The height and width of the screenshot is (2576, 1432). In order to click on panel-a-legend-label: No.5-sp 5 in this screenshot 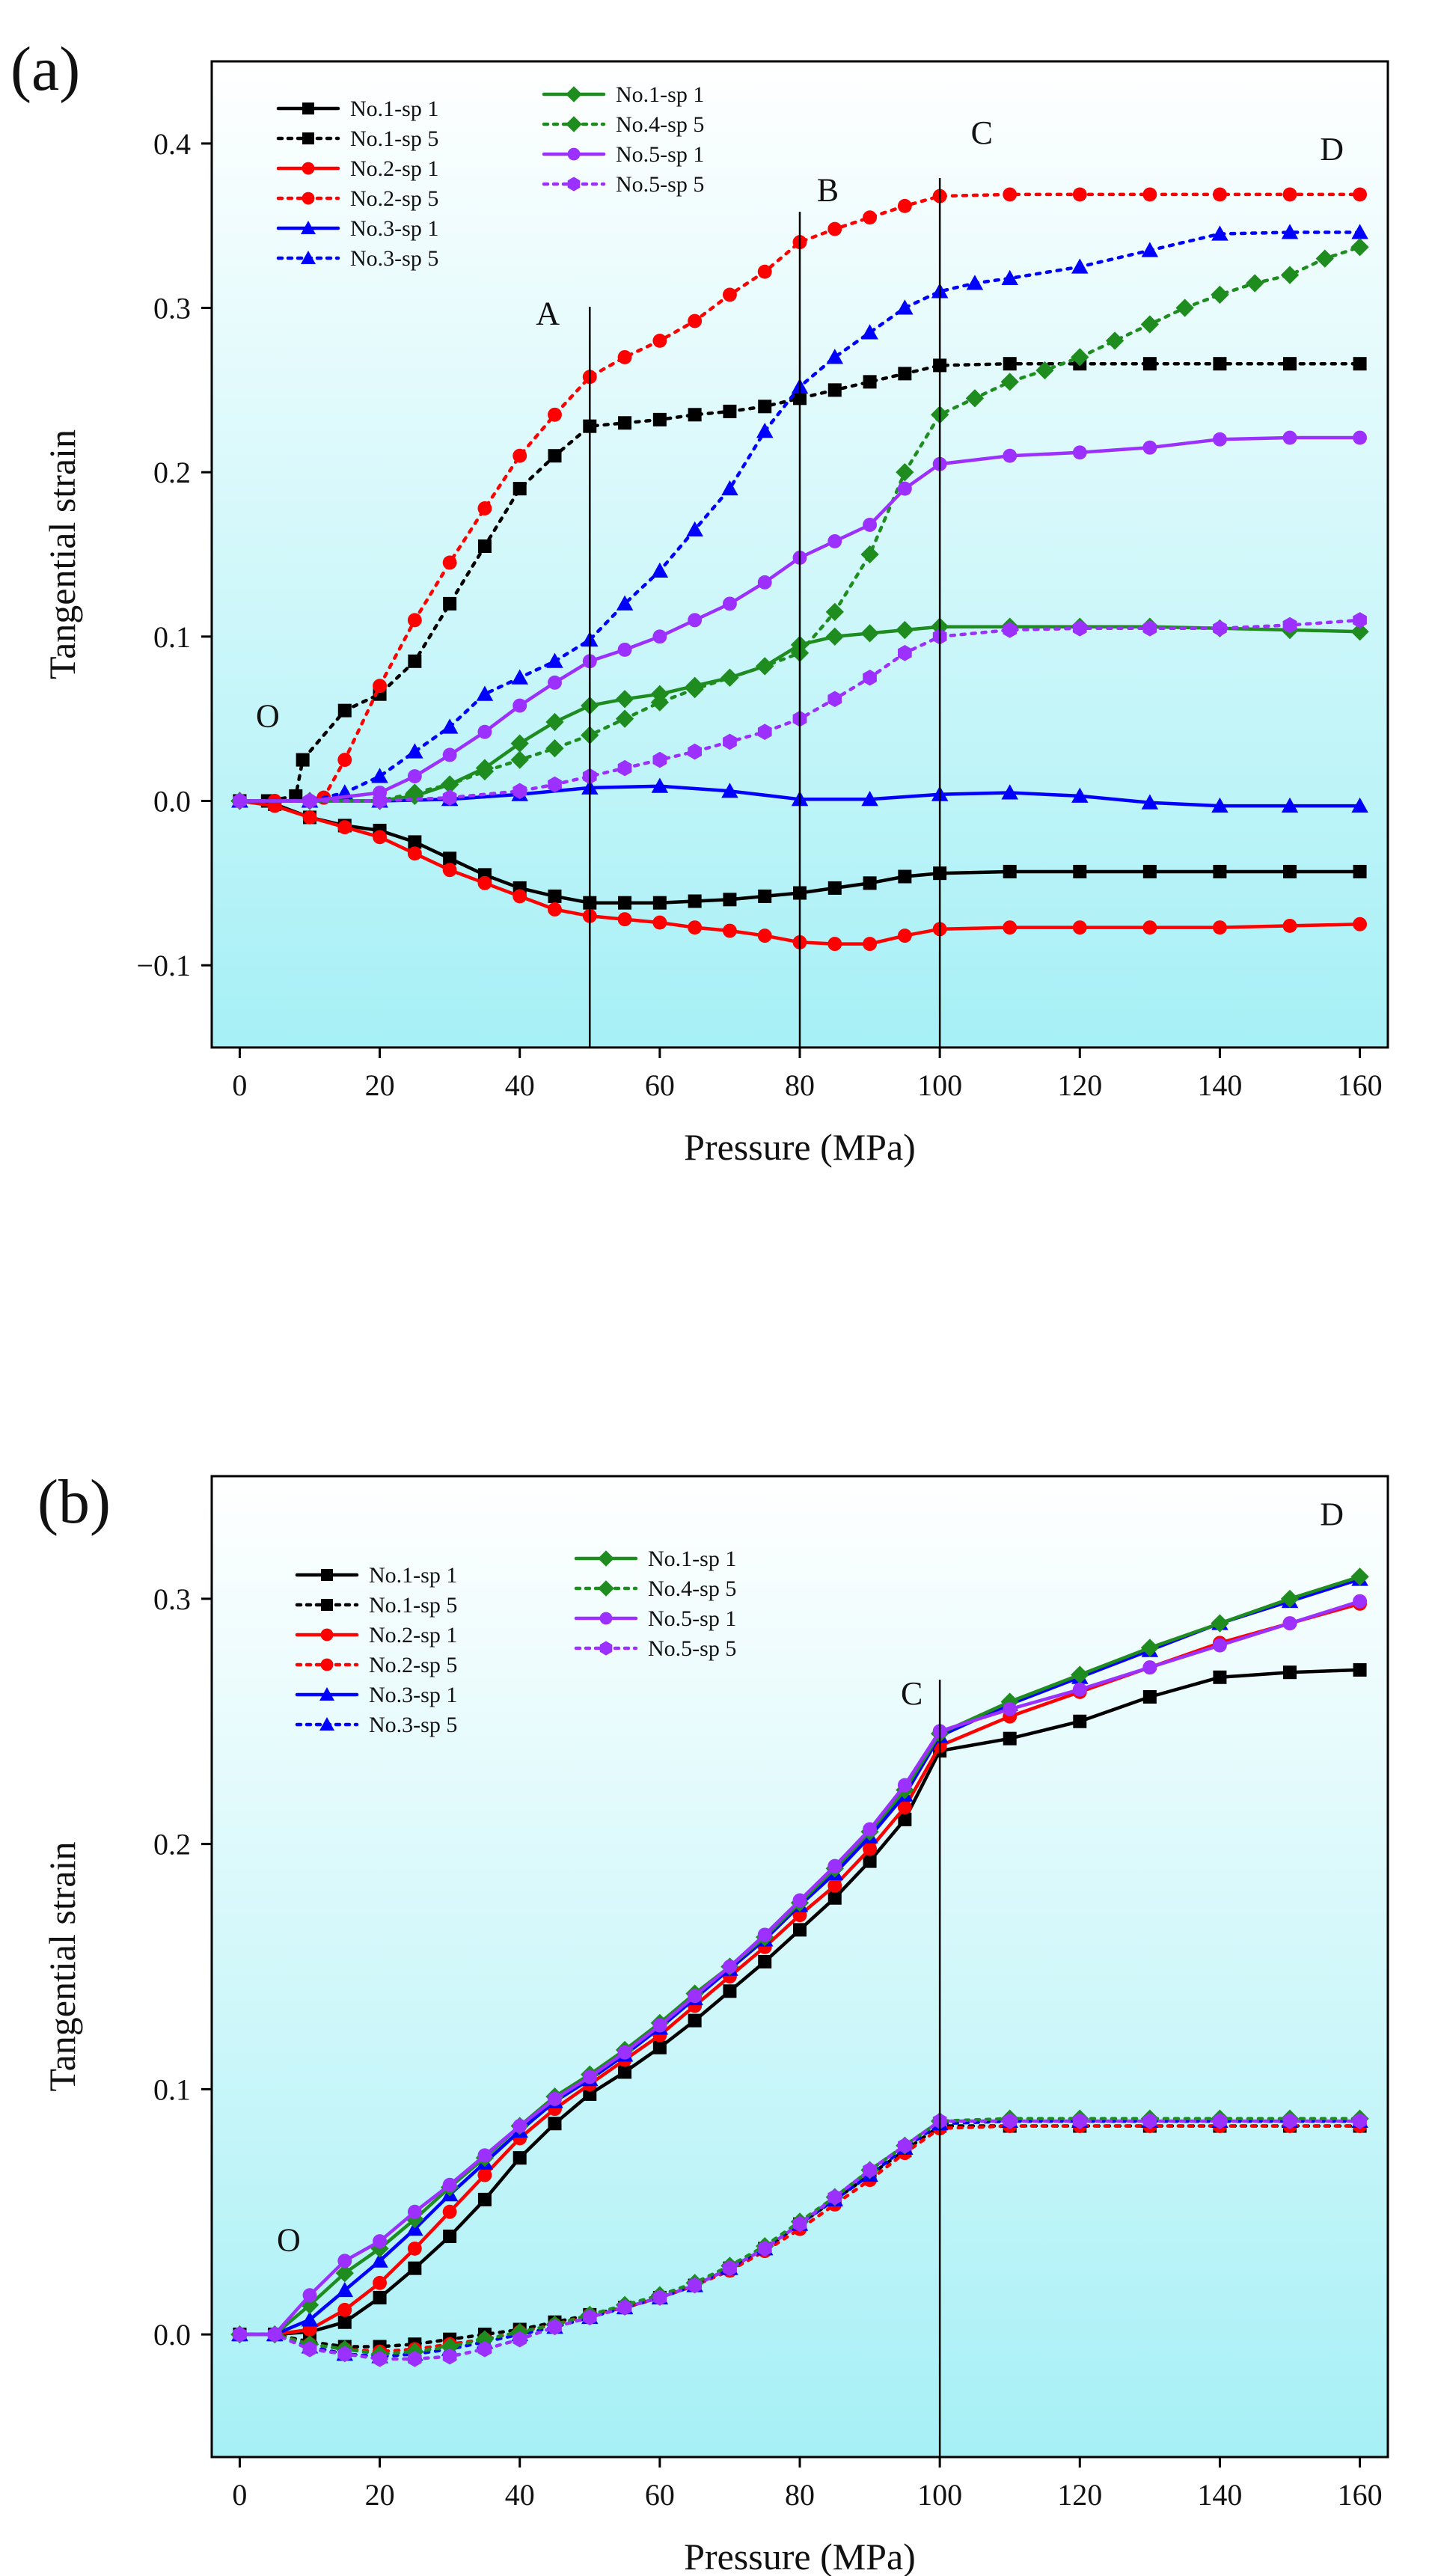, I will do `click(660, 184)`.